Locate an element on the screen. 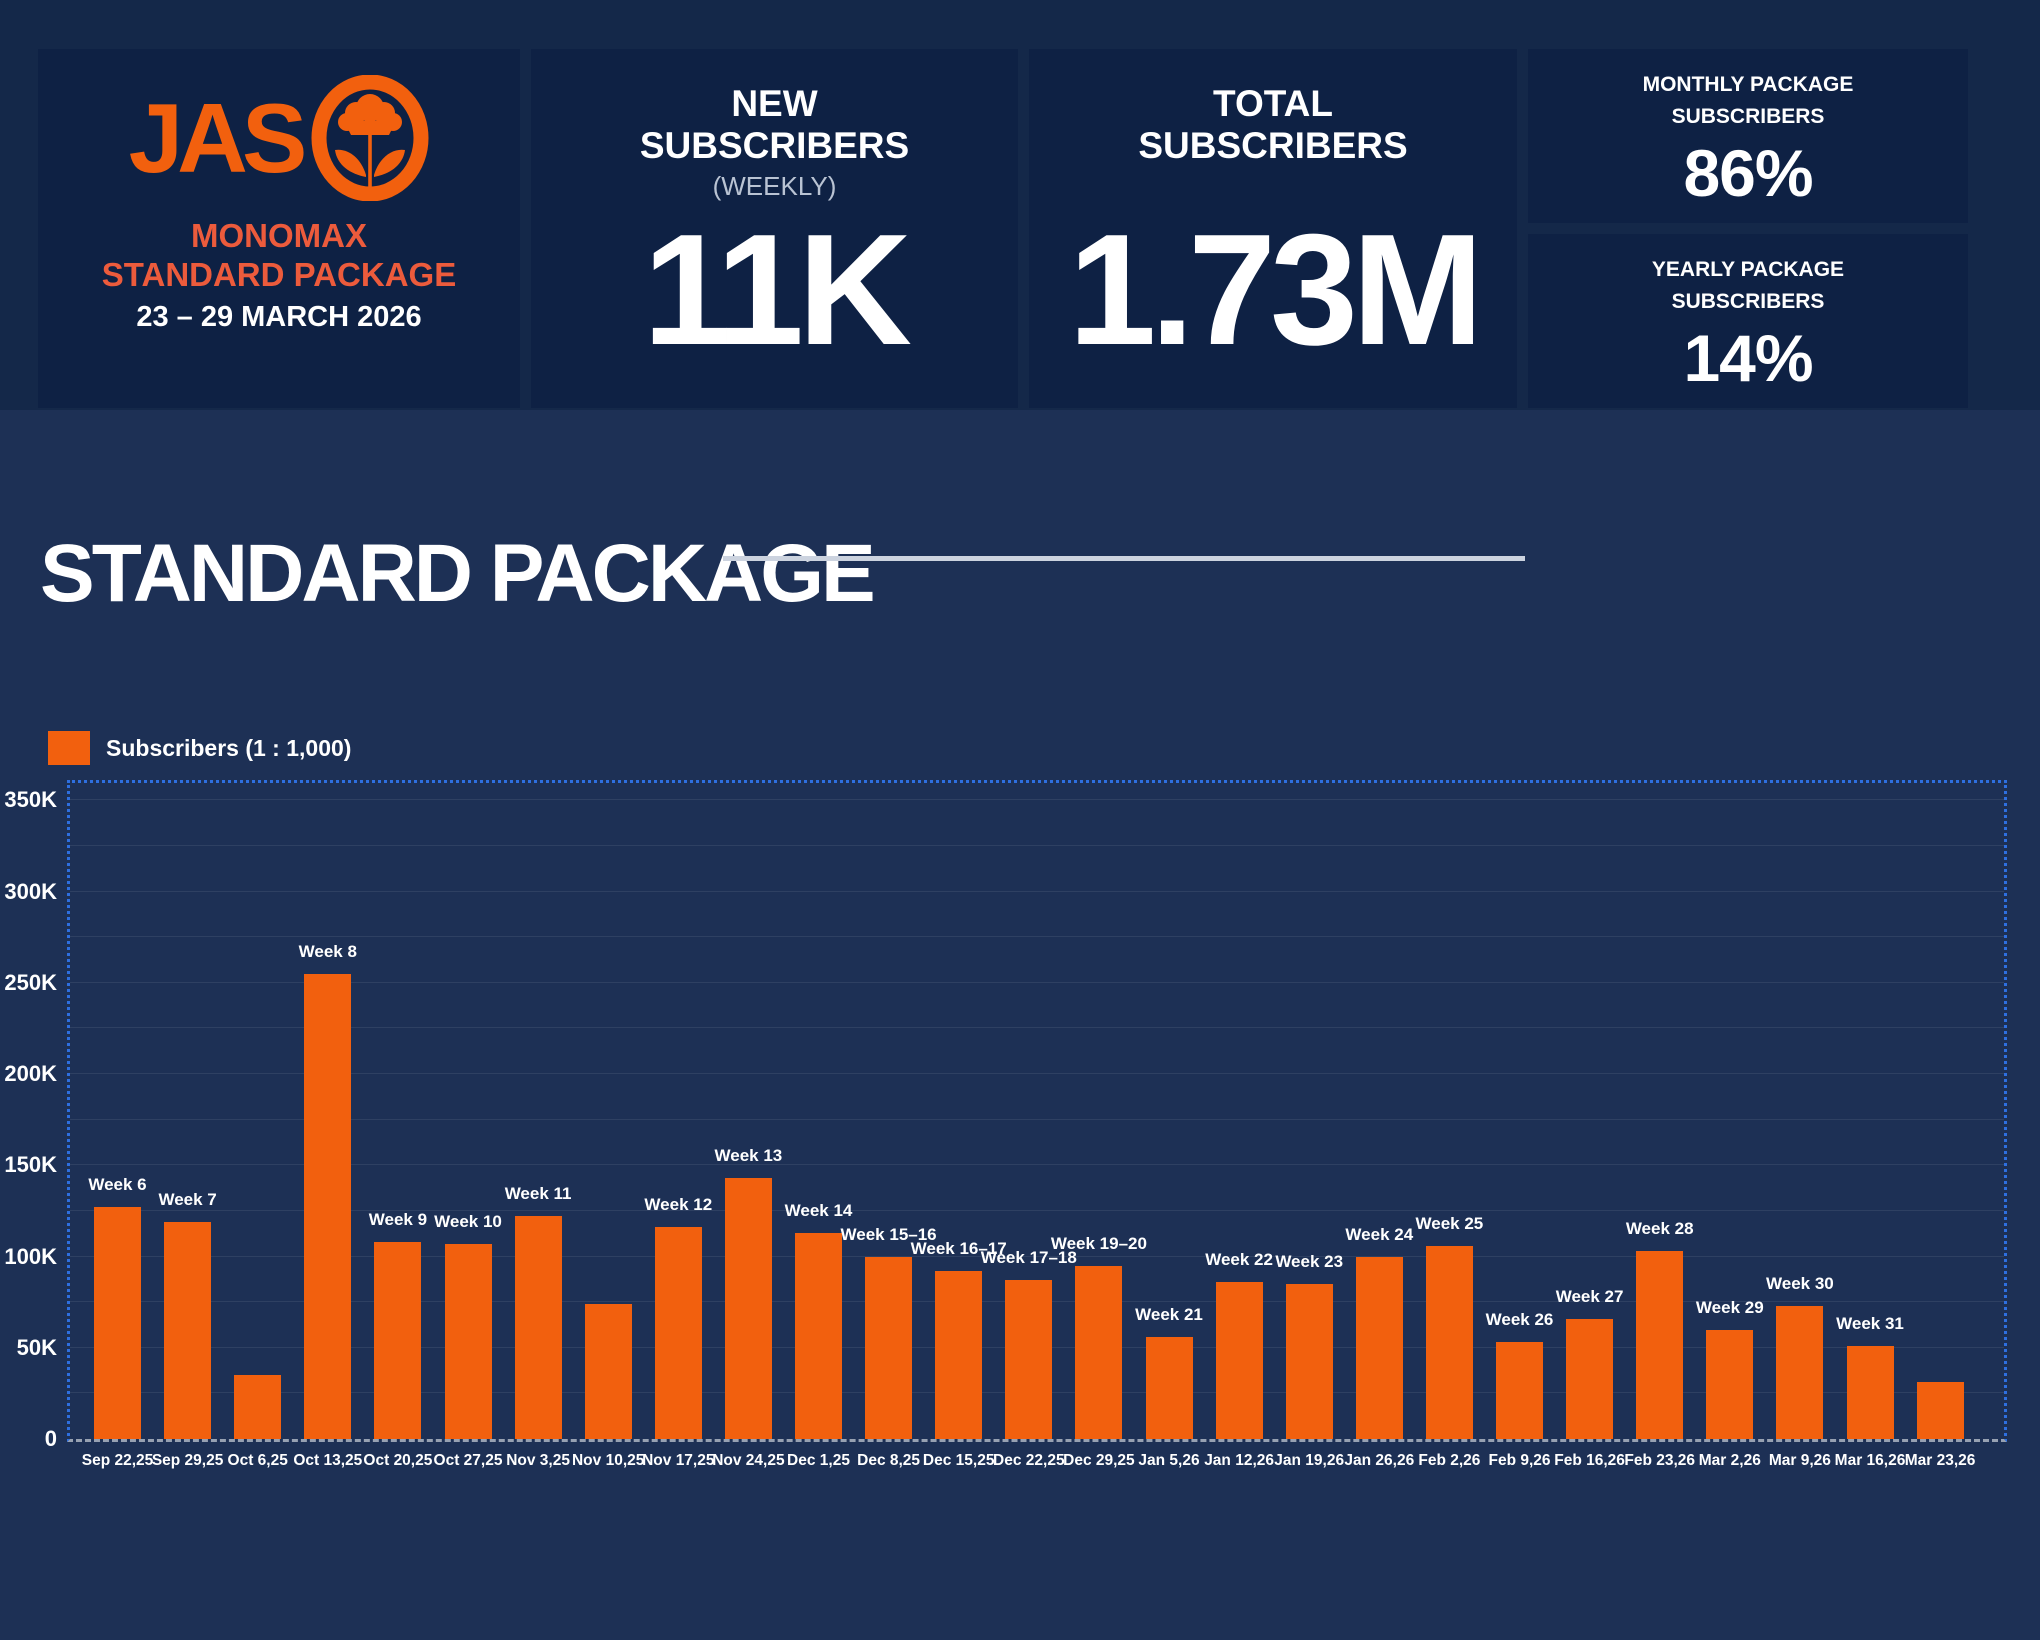 This screenshot has width=2040, height=1640. x-tick-label: Jan 19,26 is located at coordinates (1309, 1460).